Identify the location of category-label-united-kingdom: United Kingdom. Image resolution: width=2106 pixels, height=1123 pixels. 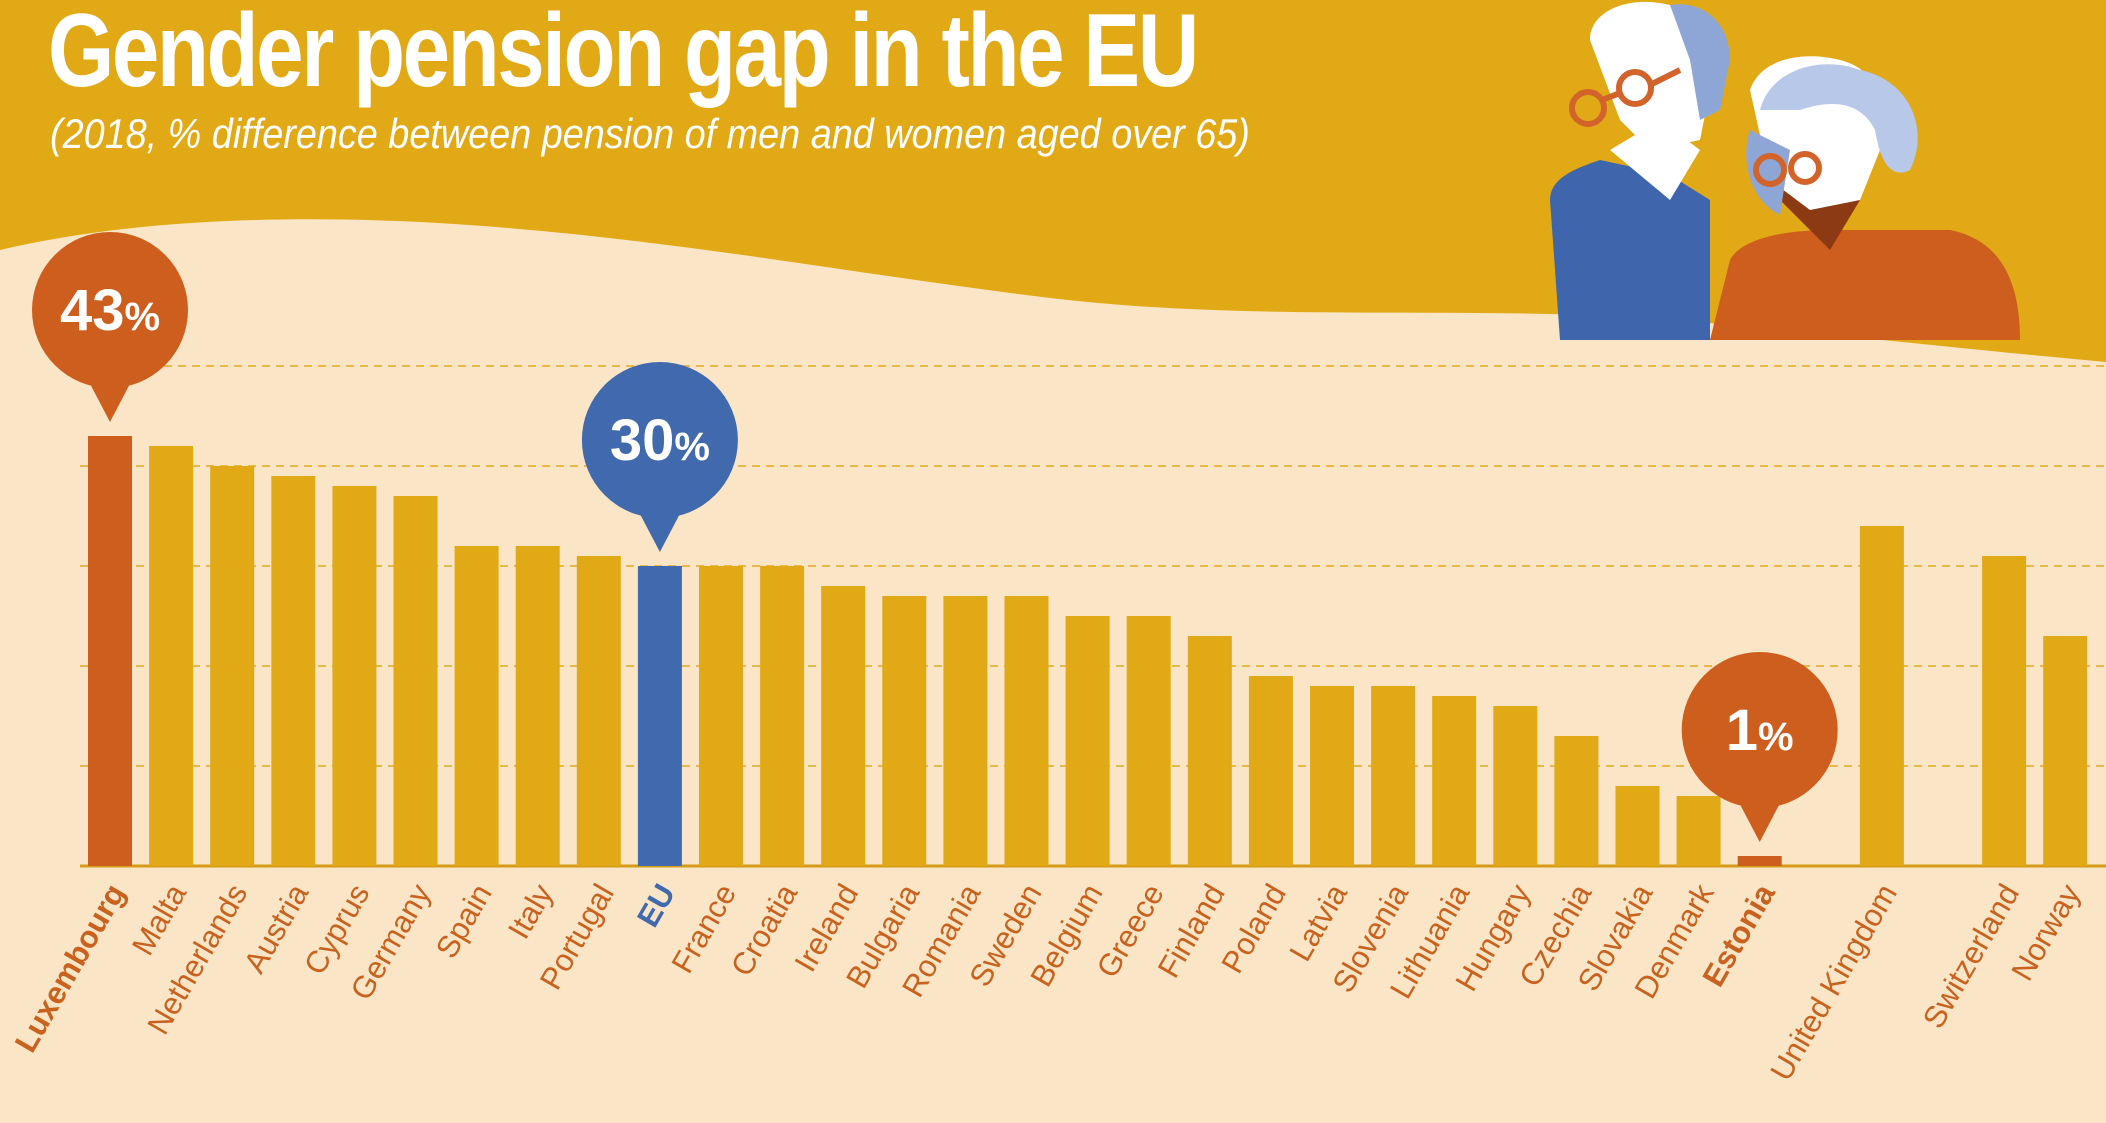
(1833, 982).